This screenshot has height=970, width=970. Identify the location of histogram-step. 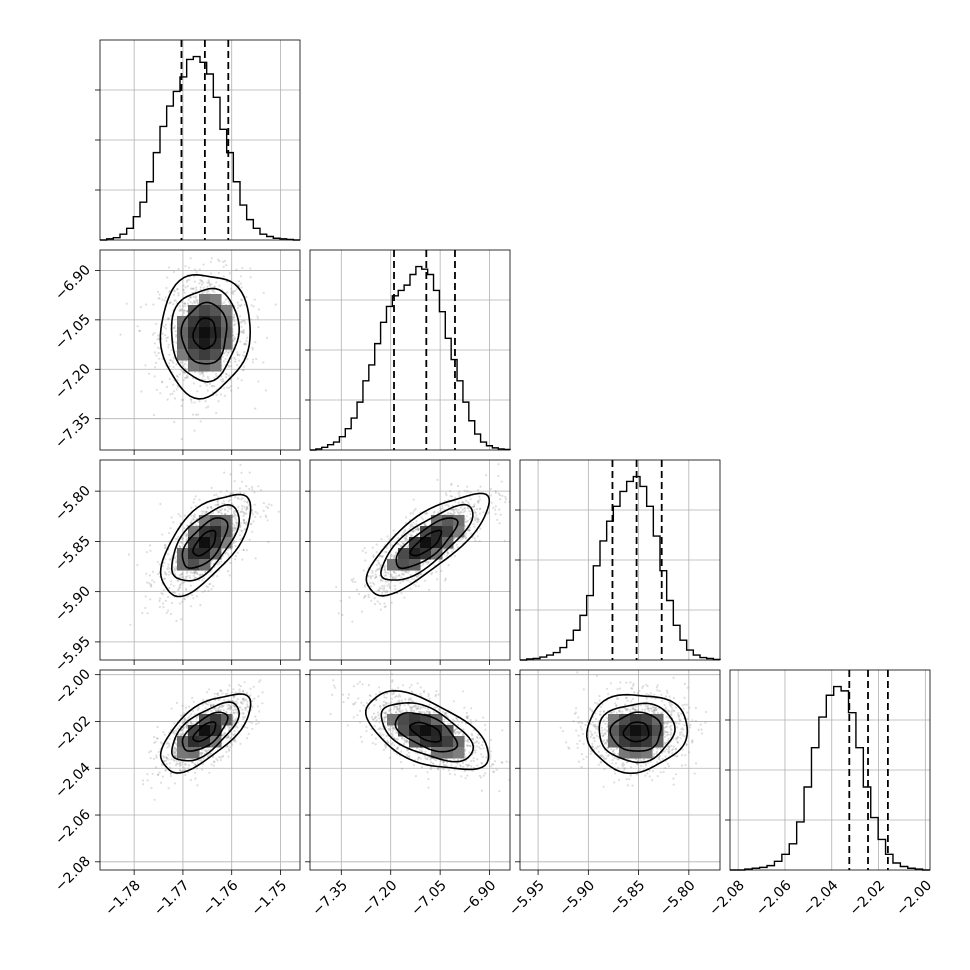
(830, 778).